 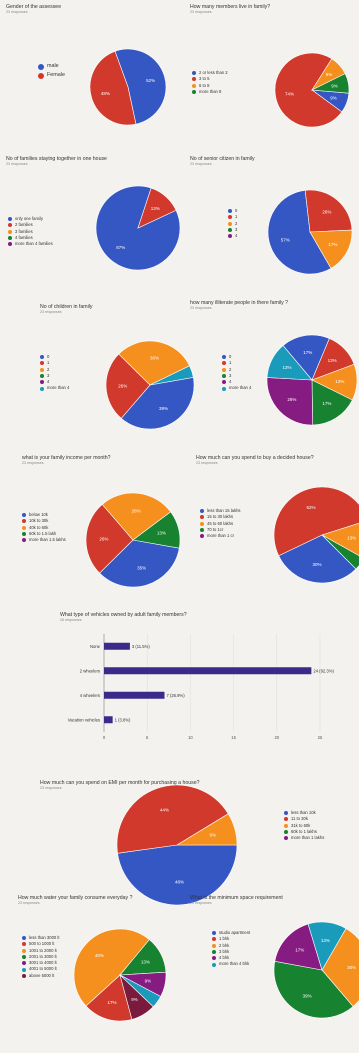 I want to click on category-label: 4 wheelers, so click(x=90, y=695).